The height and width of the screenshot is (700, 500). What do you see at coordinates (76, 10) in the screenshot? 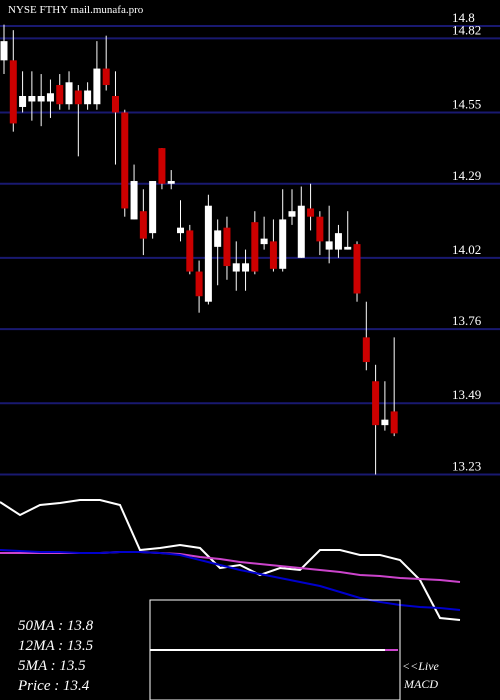
I see `chart-title: NYSE FTHY mail.munafa.pro` at bounding box center [76, 10].